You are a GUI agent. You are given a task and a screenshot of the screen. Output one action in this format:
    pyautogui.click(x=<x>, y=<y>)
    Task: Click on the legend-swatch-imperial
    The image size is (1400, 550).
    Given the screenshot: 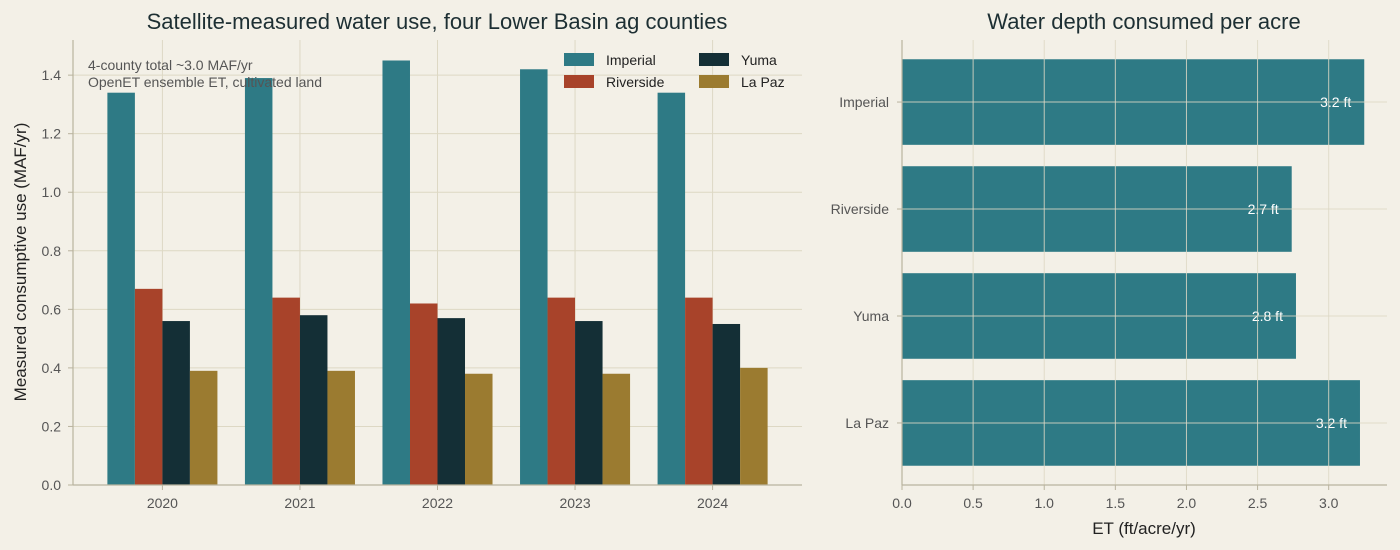 What is the action you would take?
    pyautogui.click(x=579, y=59)
    